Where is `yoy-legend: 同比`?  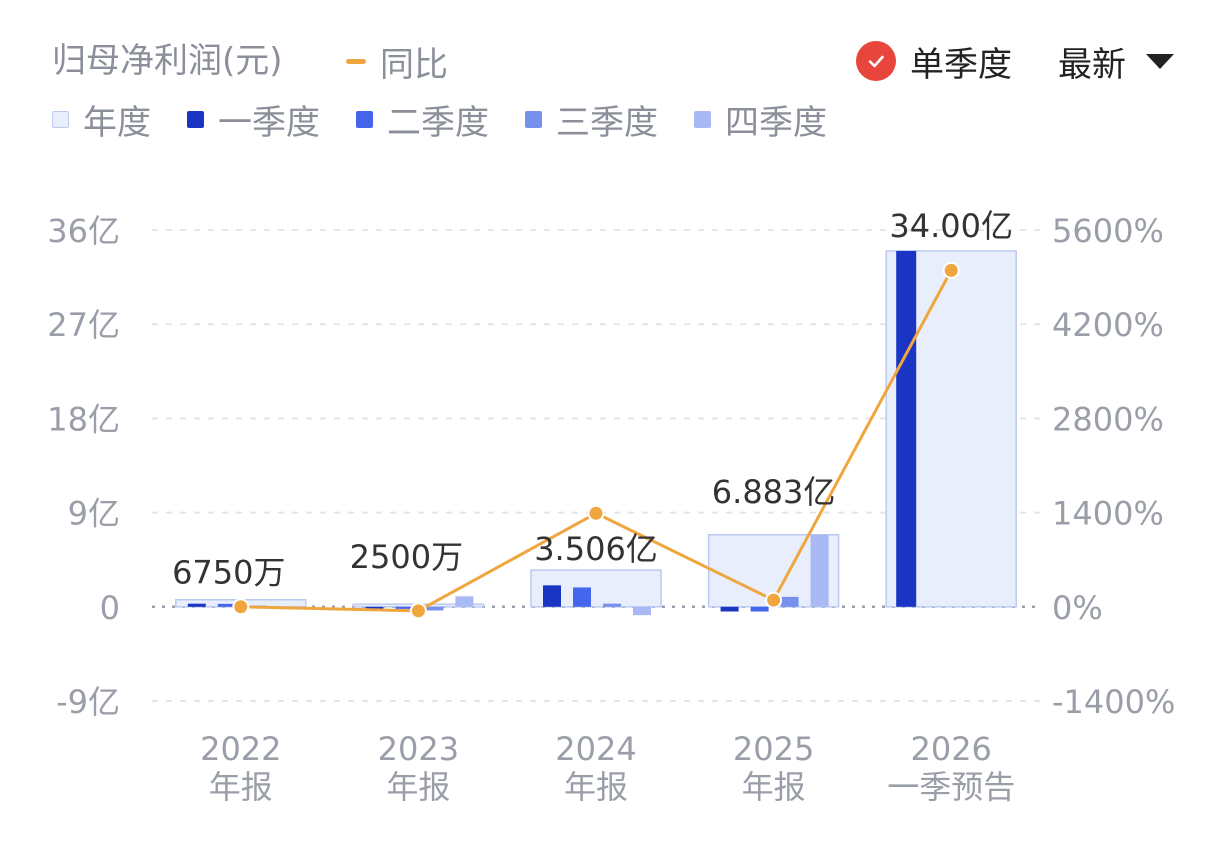
yoy-legend: 同比 is located at coordinates (397, 61).